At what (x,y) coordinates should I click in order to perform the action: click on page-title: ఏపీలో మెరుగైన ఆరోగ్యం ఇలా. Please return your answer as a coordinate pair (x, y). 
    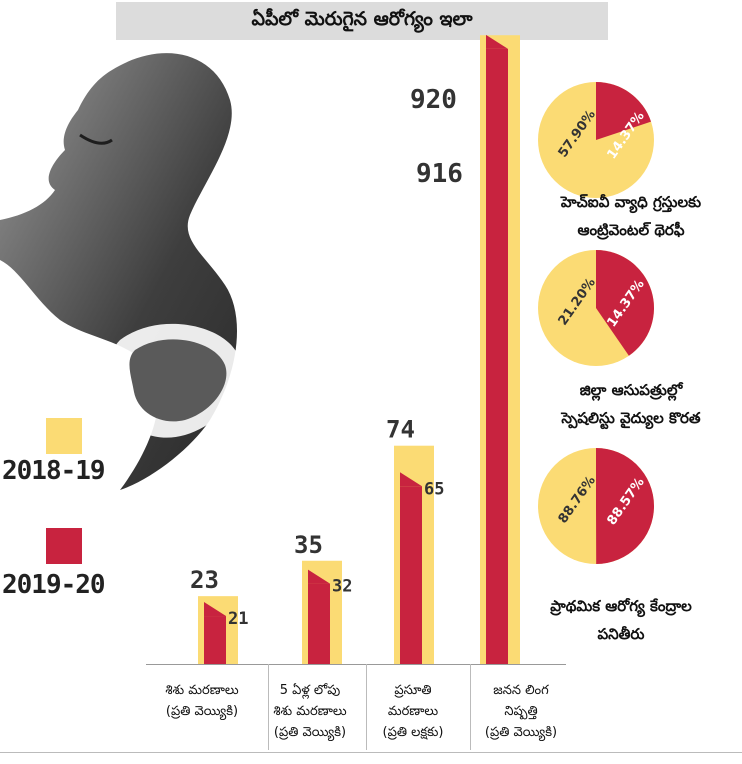
    Looking at the image, I should click on (362, 21).